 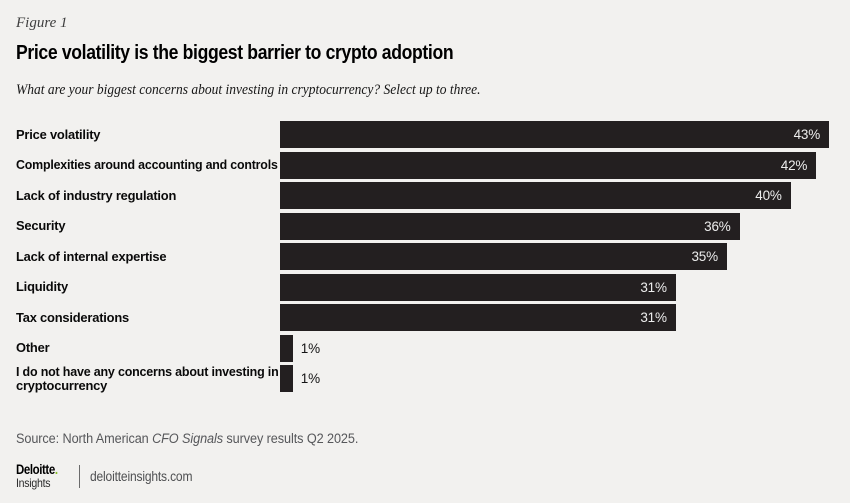 What do you see at coordinates (42, 287) in the screenshot?
I see `category-label: Liquidity` at bounding box center [42, 287].